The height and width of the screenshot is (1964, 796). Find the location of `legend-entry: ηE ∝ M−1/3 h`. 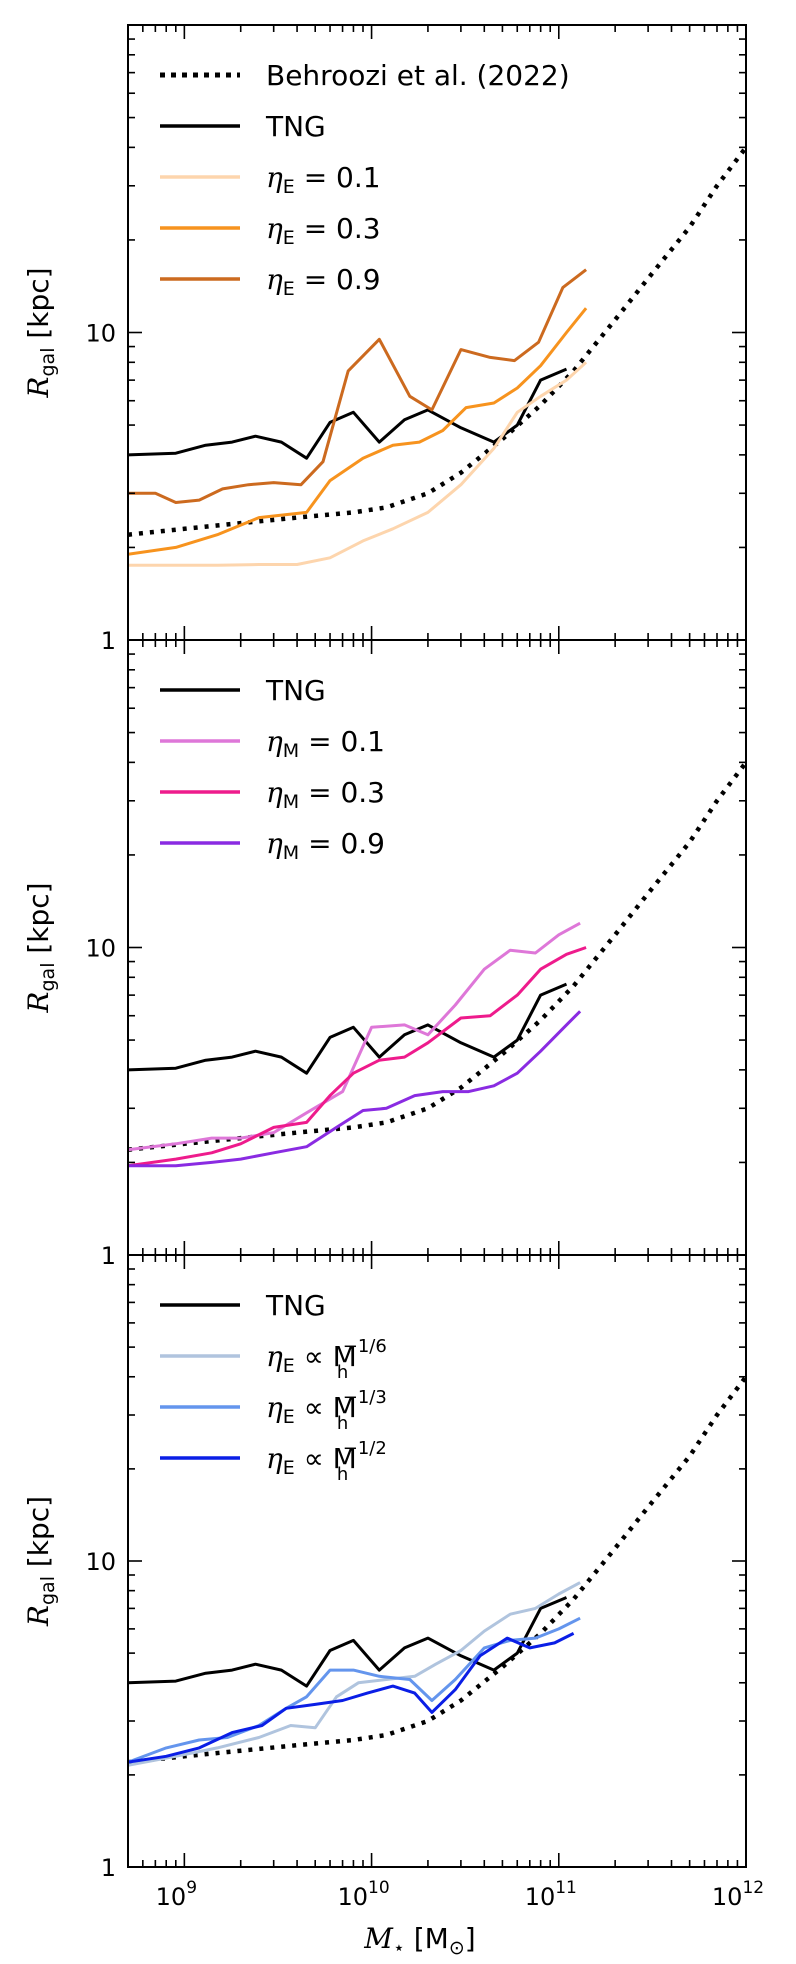

legend-entry: ηE ∝ M−1/3 h is located at coordinates (326, 1410).